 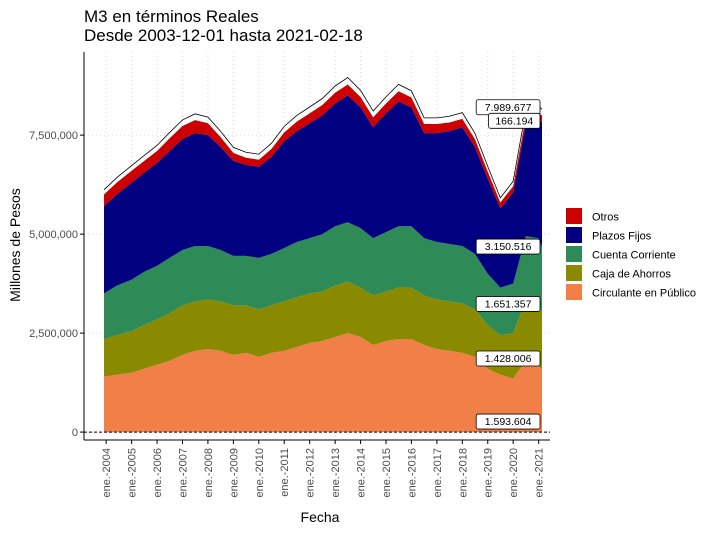 I want to click on data-label: 3.150.516, so click(x=508, y=246).